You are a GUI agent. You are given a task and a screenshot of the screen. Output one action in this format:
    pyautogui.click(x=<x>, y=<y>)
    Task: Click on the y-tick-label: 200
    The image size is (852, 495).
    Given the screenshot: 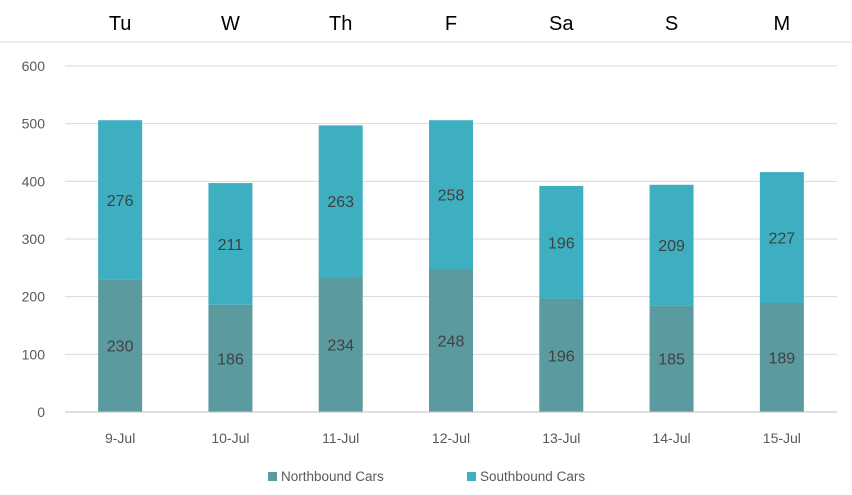 What is the action you would take?
    pyautogui.click(x=34, y=297)
    